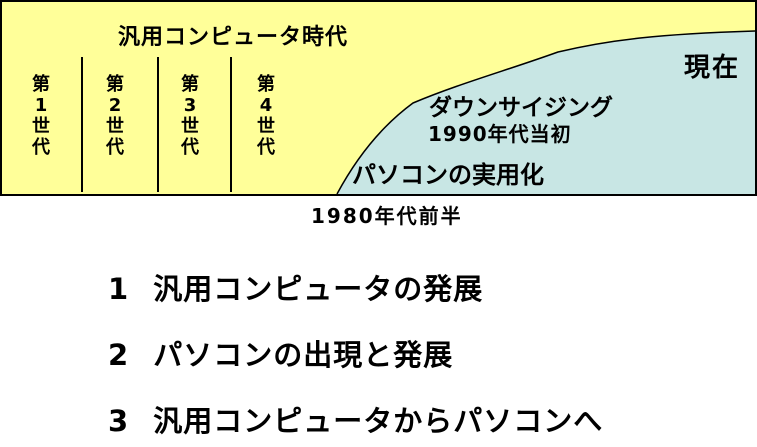  What do you see at coordinates (233, 37) in the screenshot?
I see `era-title: 汎用コンピュータ時代` at bounding box center [233, 37].